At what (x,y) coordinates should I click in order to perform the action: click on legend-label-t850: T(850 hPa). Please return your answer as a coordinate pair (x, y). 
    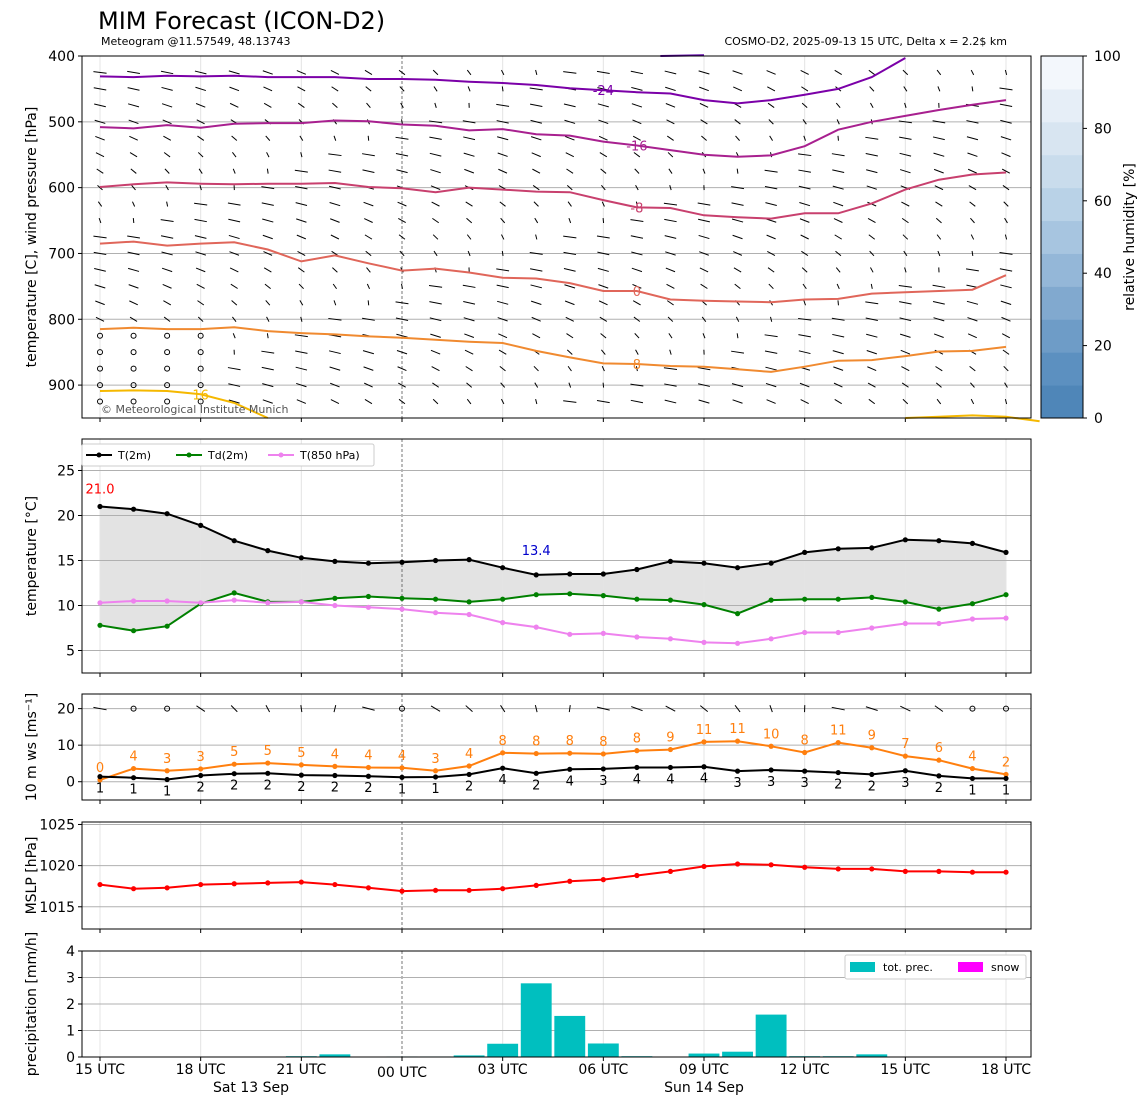
    Looking at the image, I should click on (329, 455).